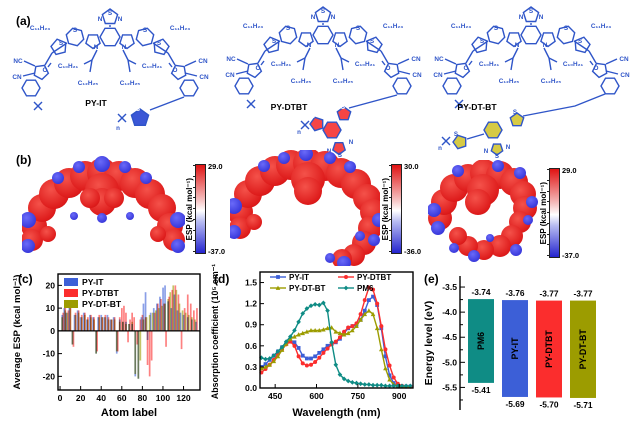 This screenshot has width=640, height=421. Describe the element at coordinates (290, 107) in the screenshot. I see `molecule-name: PY-DTBT` at that location.